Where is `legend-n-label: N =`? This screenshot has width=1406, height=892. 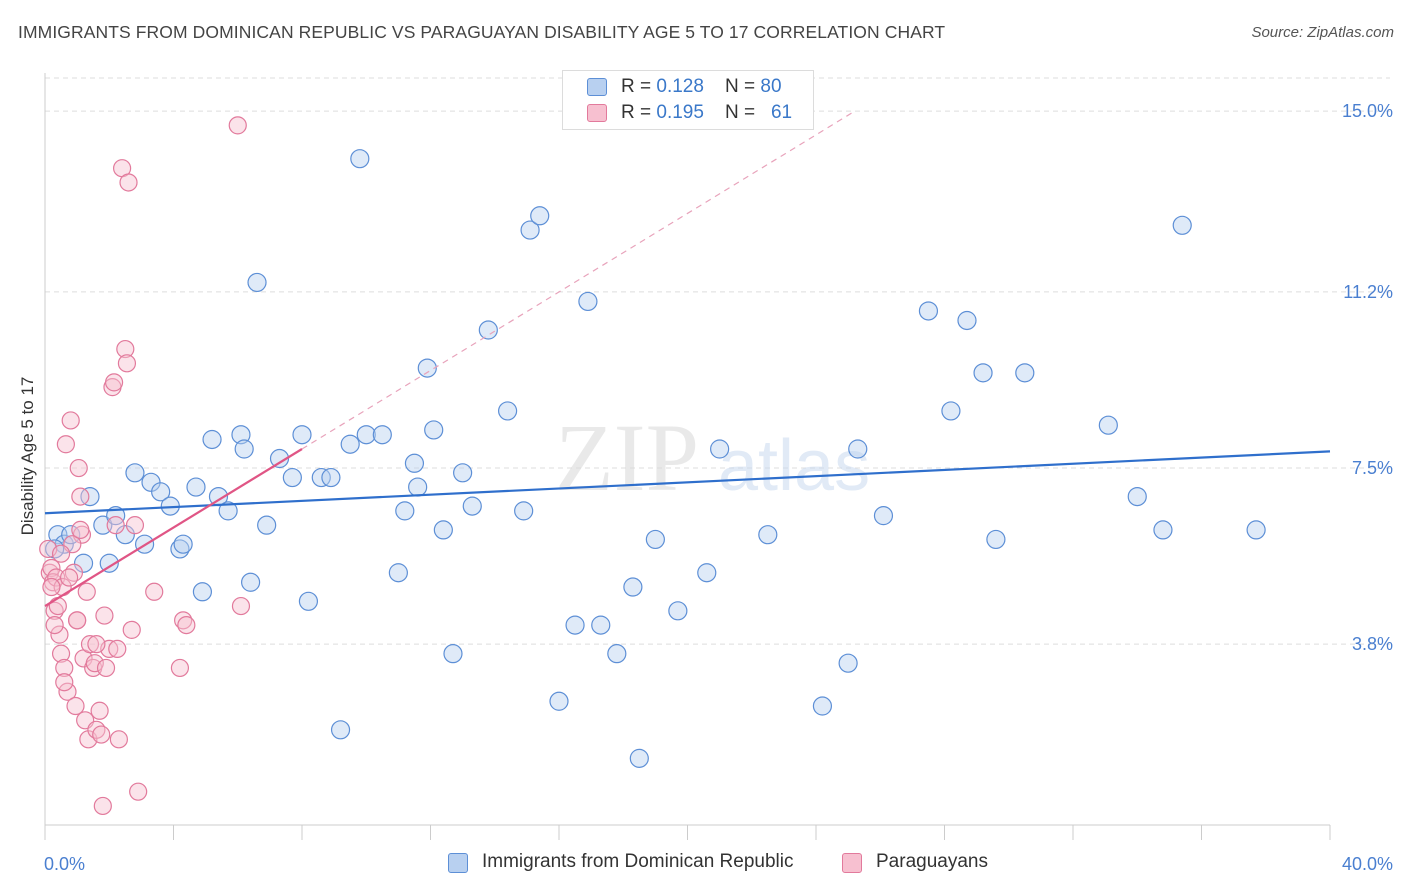 legend-n-label: N = is located at coordinates (743, 86).